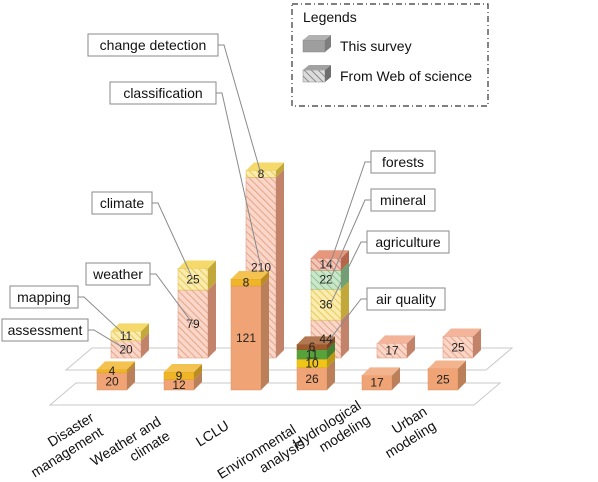  What do you see at coordinates (406, 299) in the screenshot?
I see `annotation-text: air quality` at bounding box center [406, 299].